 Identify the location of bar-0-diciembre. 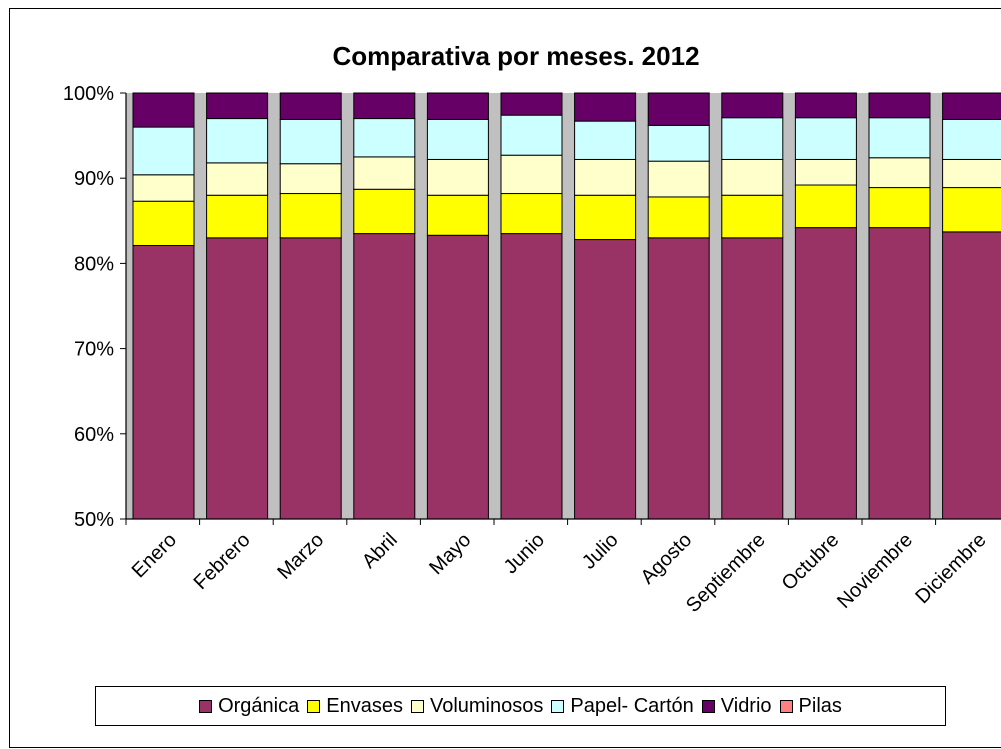
(971, 375).